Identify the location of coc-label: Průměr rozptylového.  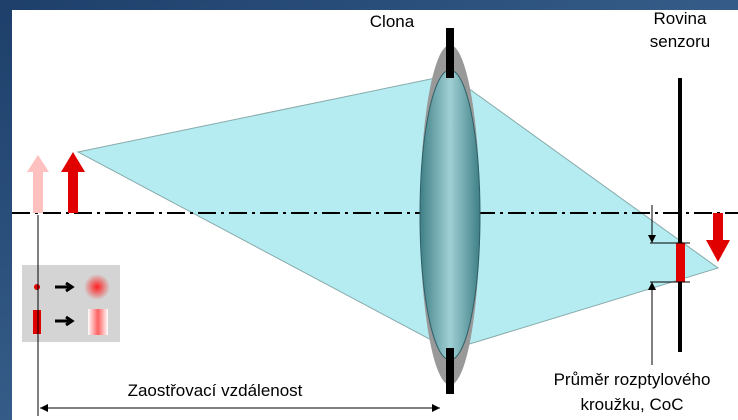
(632, 379).